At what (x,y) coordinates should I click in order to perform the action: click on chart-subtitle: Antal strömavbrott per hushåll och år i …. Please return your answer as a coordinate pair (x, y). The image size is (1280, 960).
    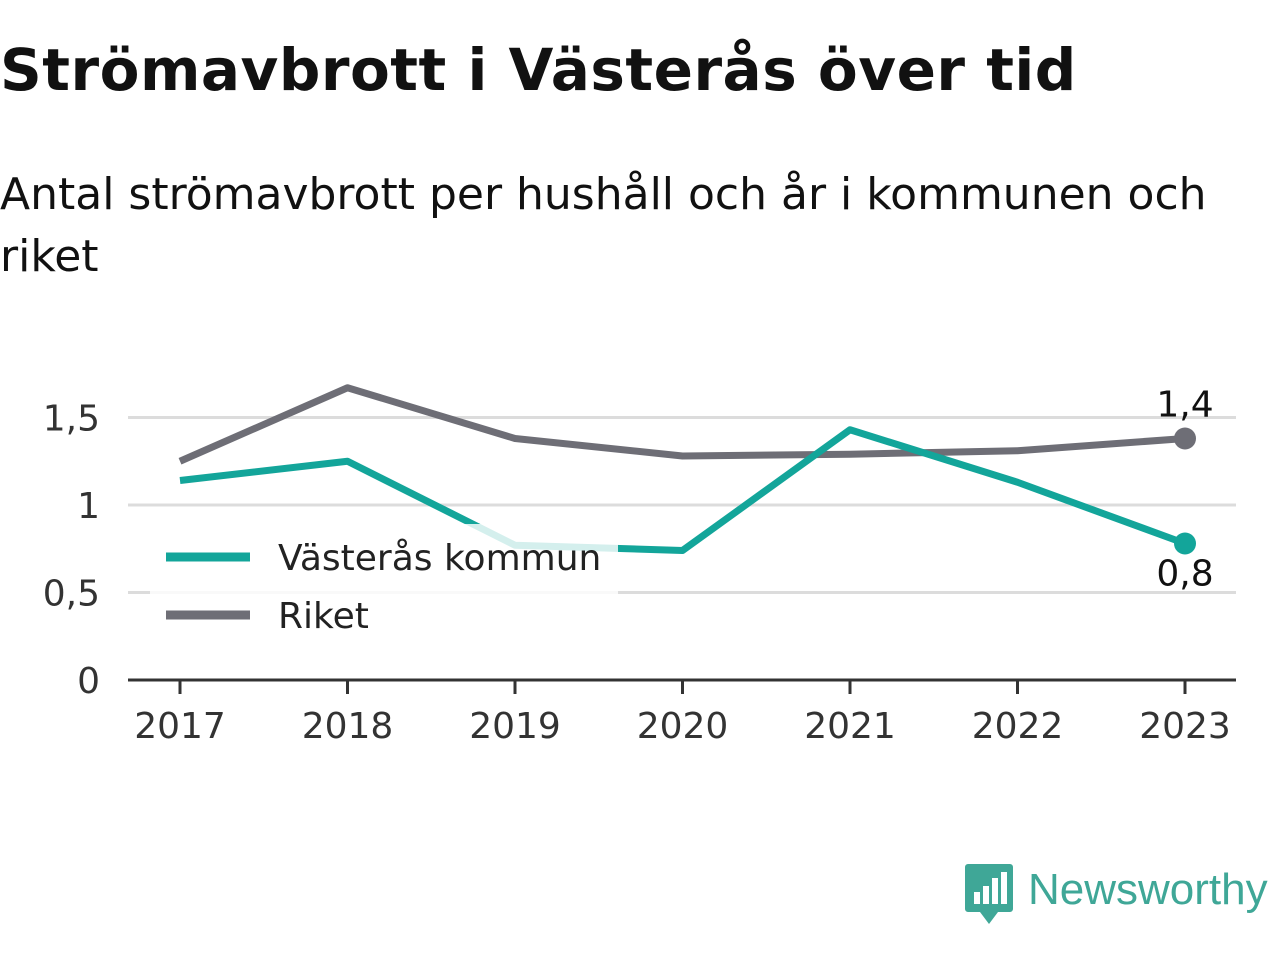
    Looking at the image, I should click on (603, 225).